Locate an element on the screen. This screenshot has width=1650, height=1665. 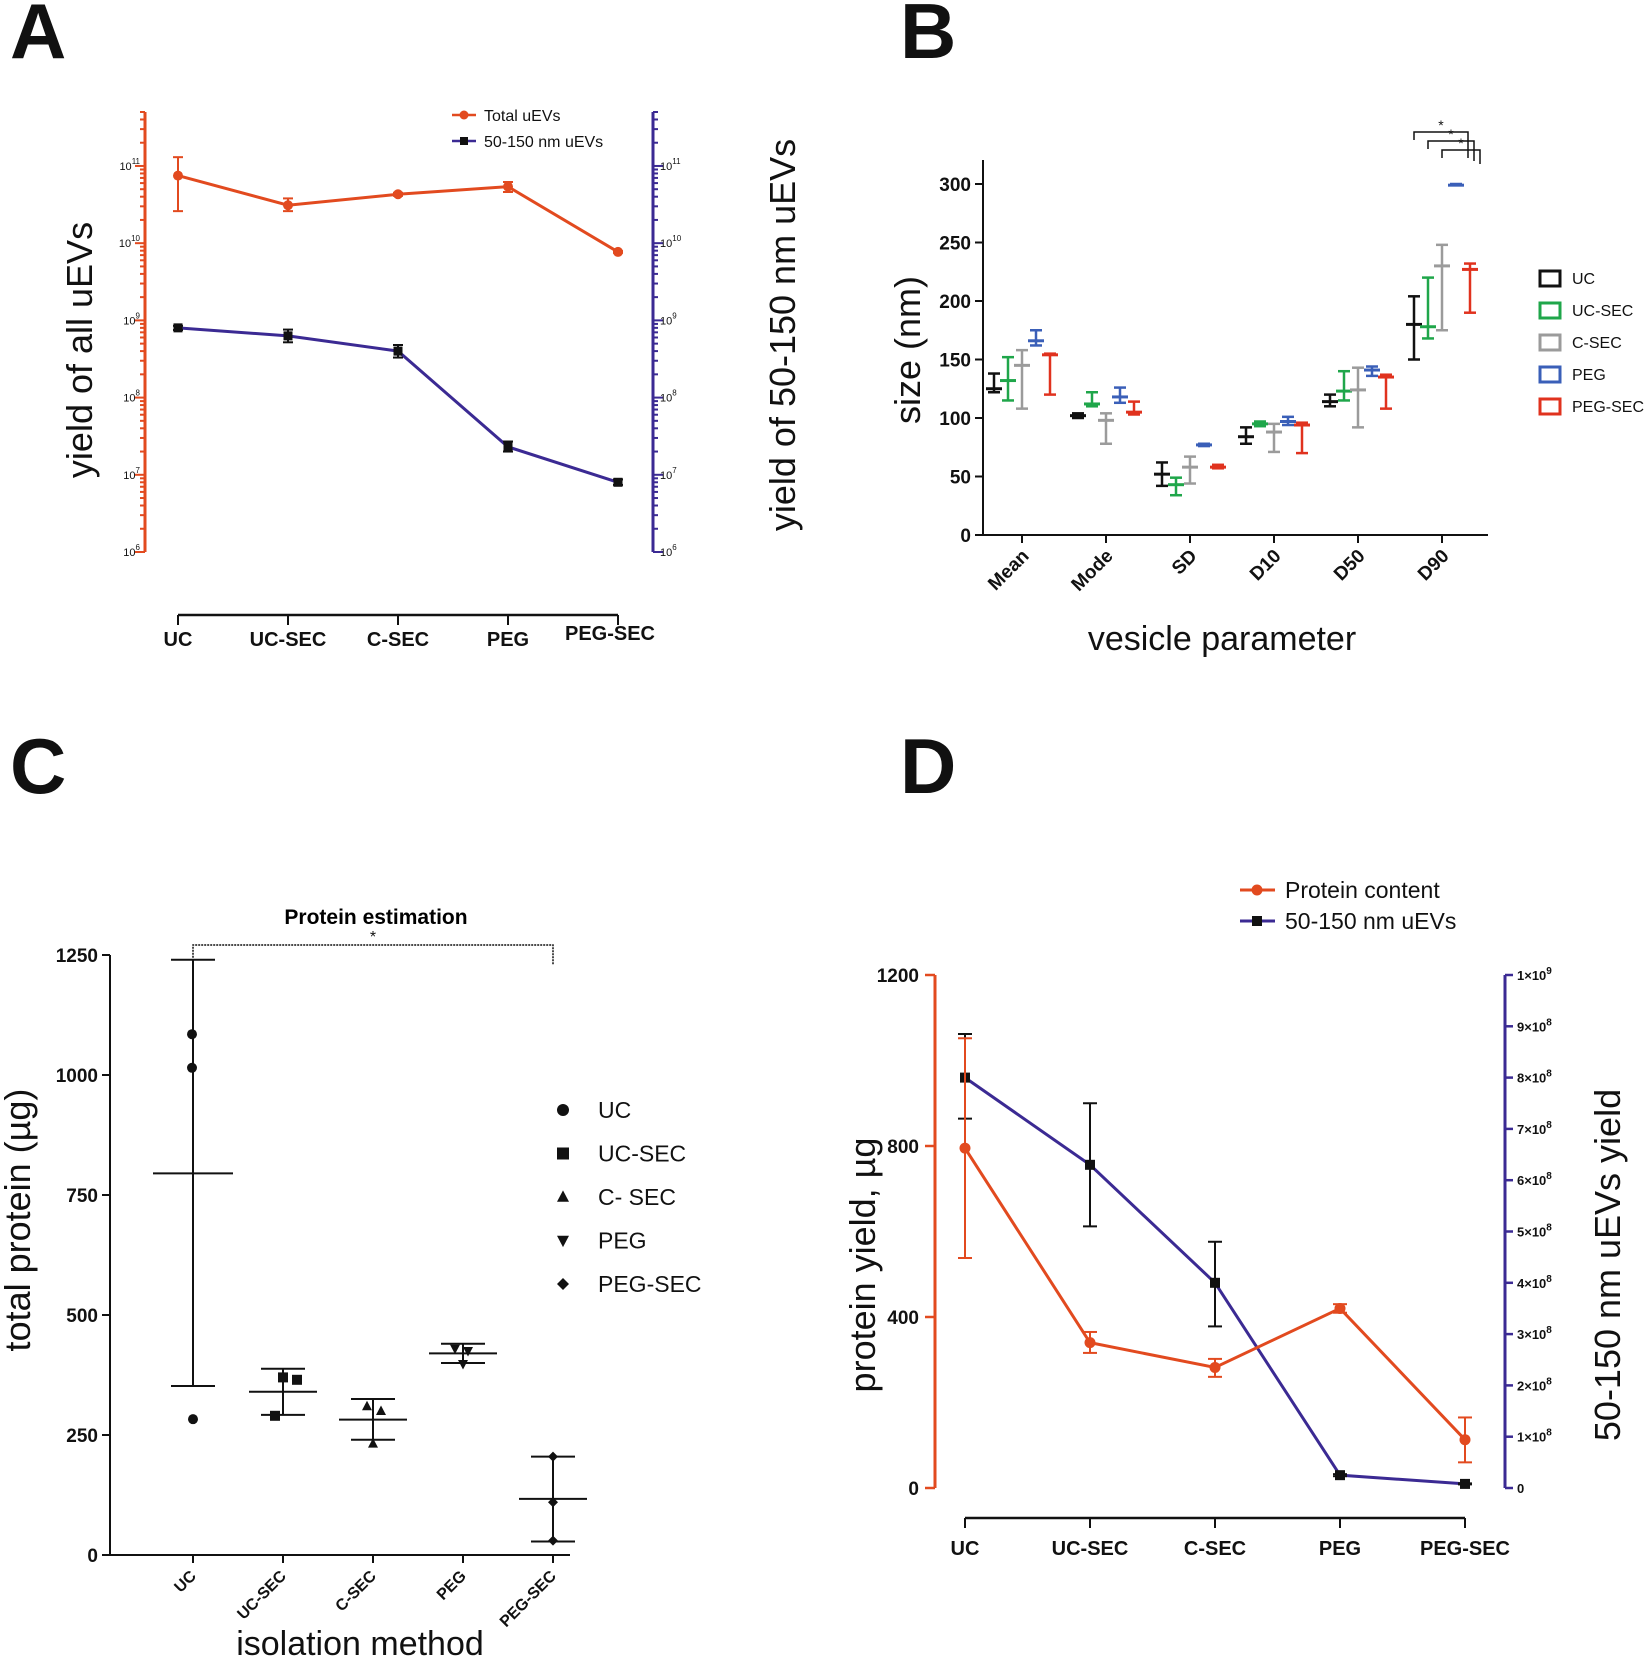
legend-label-protein: Protein content is located at coordinates (1362, 890).